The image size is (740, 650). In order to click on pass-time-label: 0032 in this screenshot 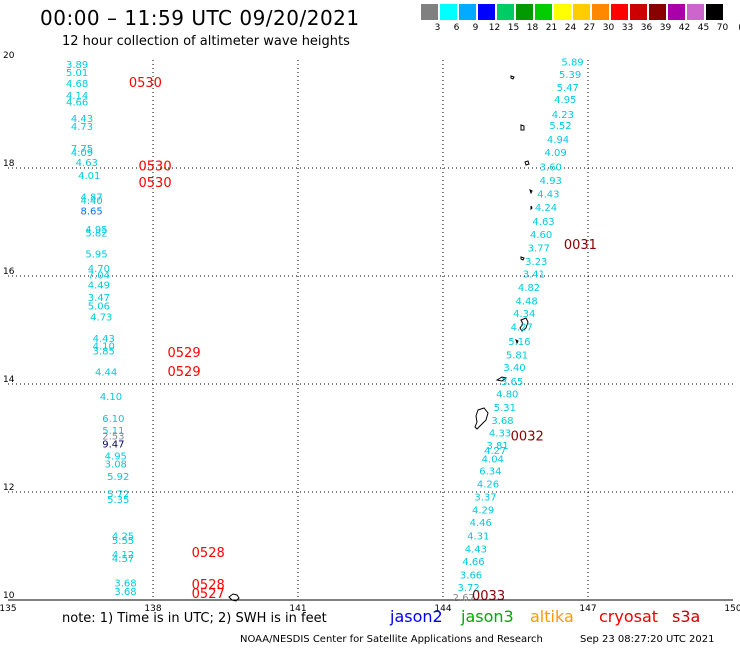, I will do `click(527, 437)`.